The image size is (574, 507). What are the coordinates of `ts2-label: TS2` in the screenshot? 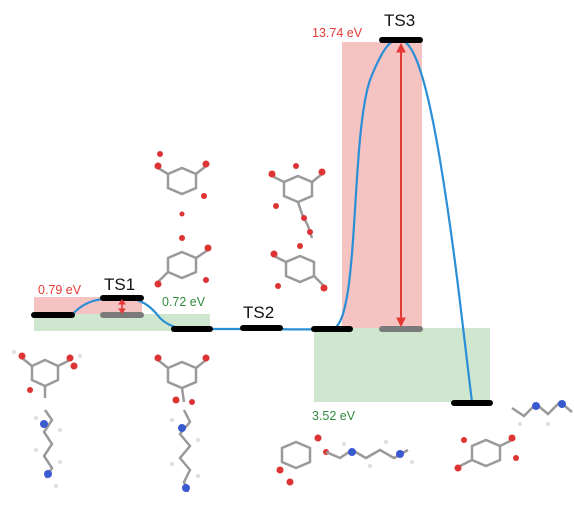 It's located at (258, 312).